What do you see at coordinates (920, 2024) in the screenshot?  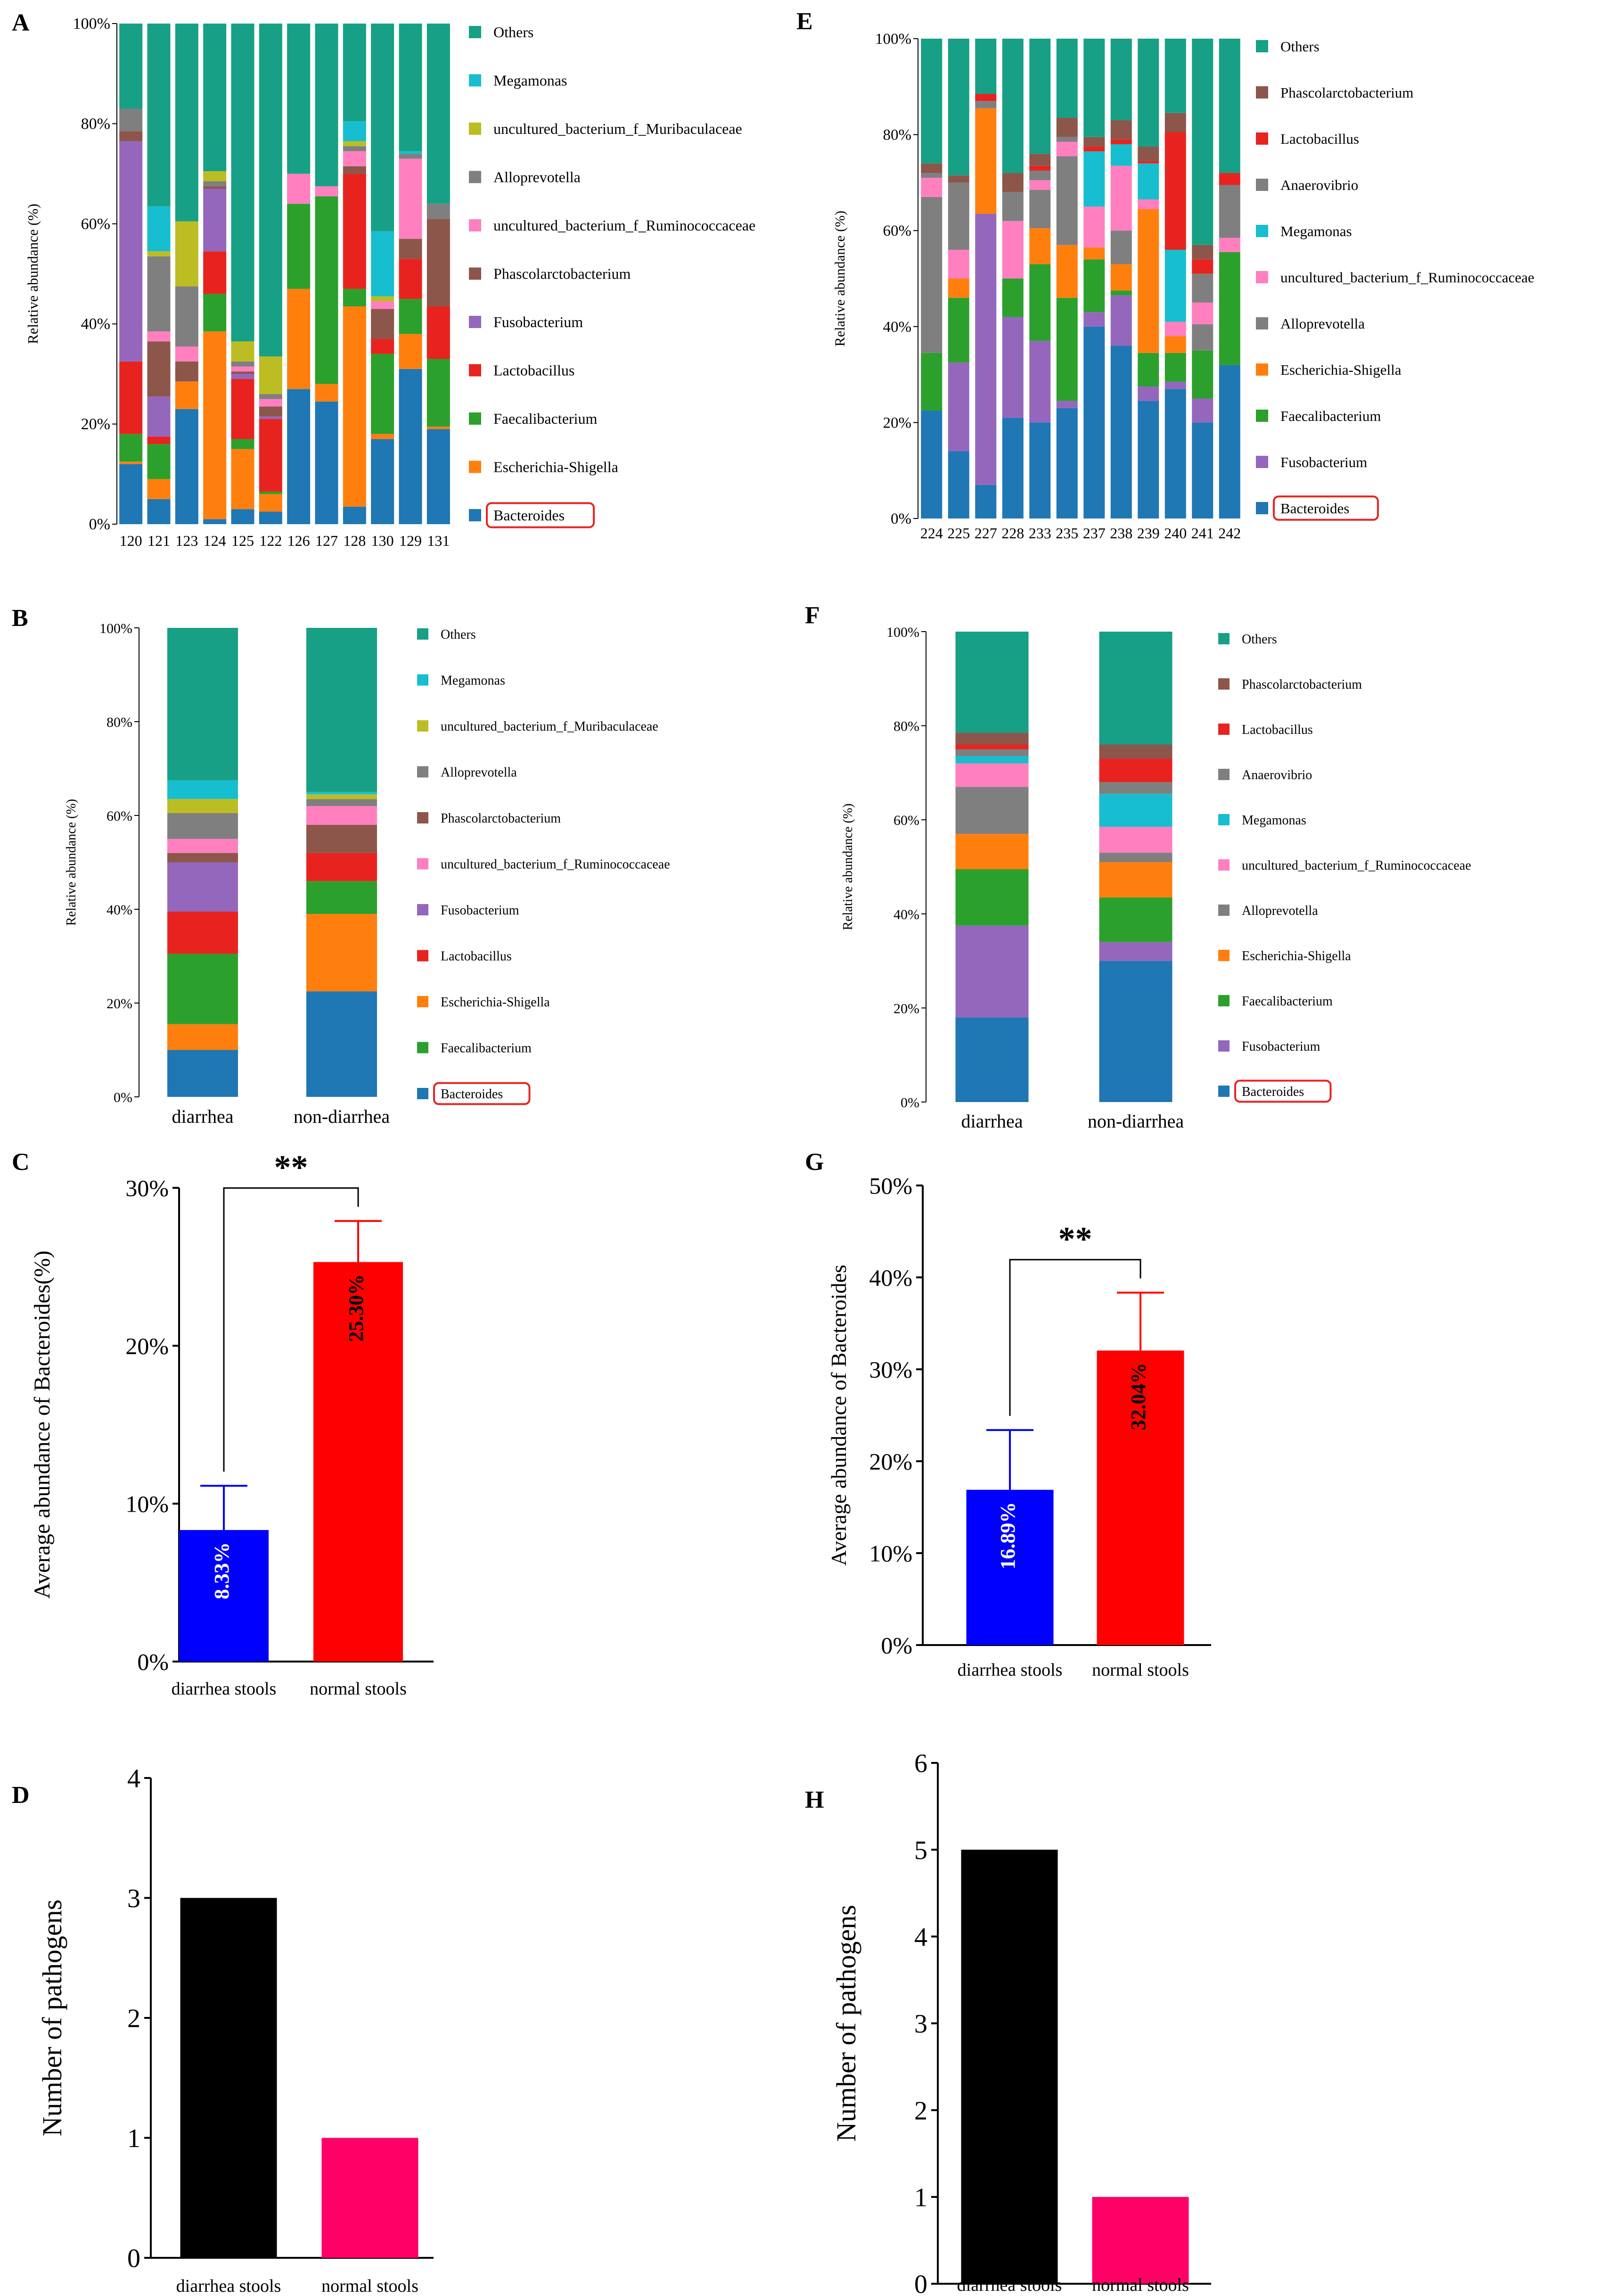 I see `y-tick-label: 3` at bounding box center [920, 2024].